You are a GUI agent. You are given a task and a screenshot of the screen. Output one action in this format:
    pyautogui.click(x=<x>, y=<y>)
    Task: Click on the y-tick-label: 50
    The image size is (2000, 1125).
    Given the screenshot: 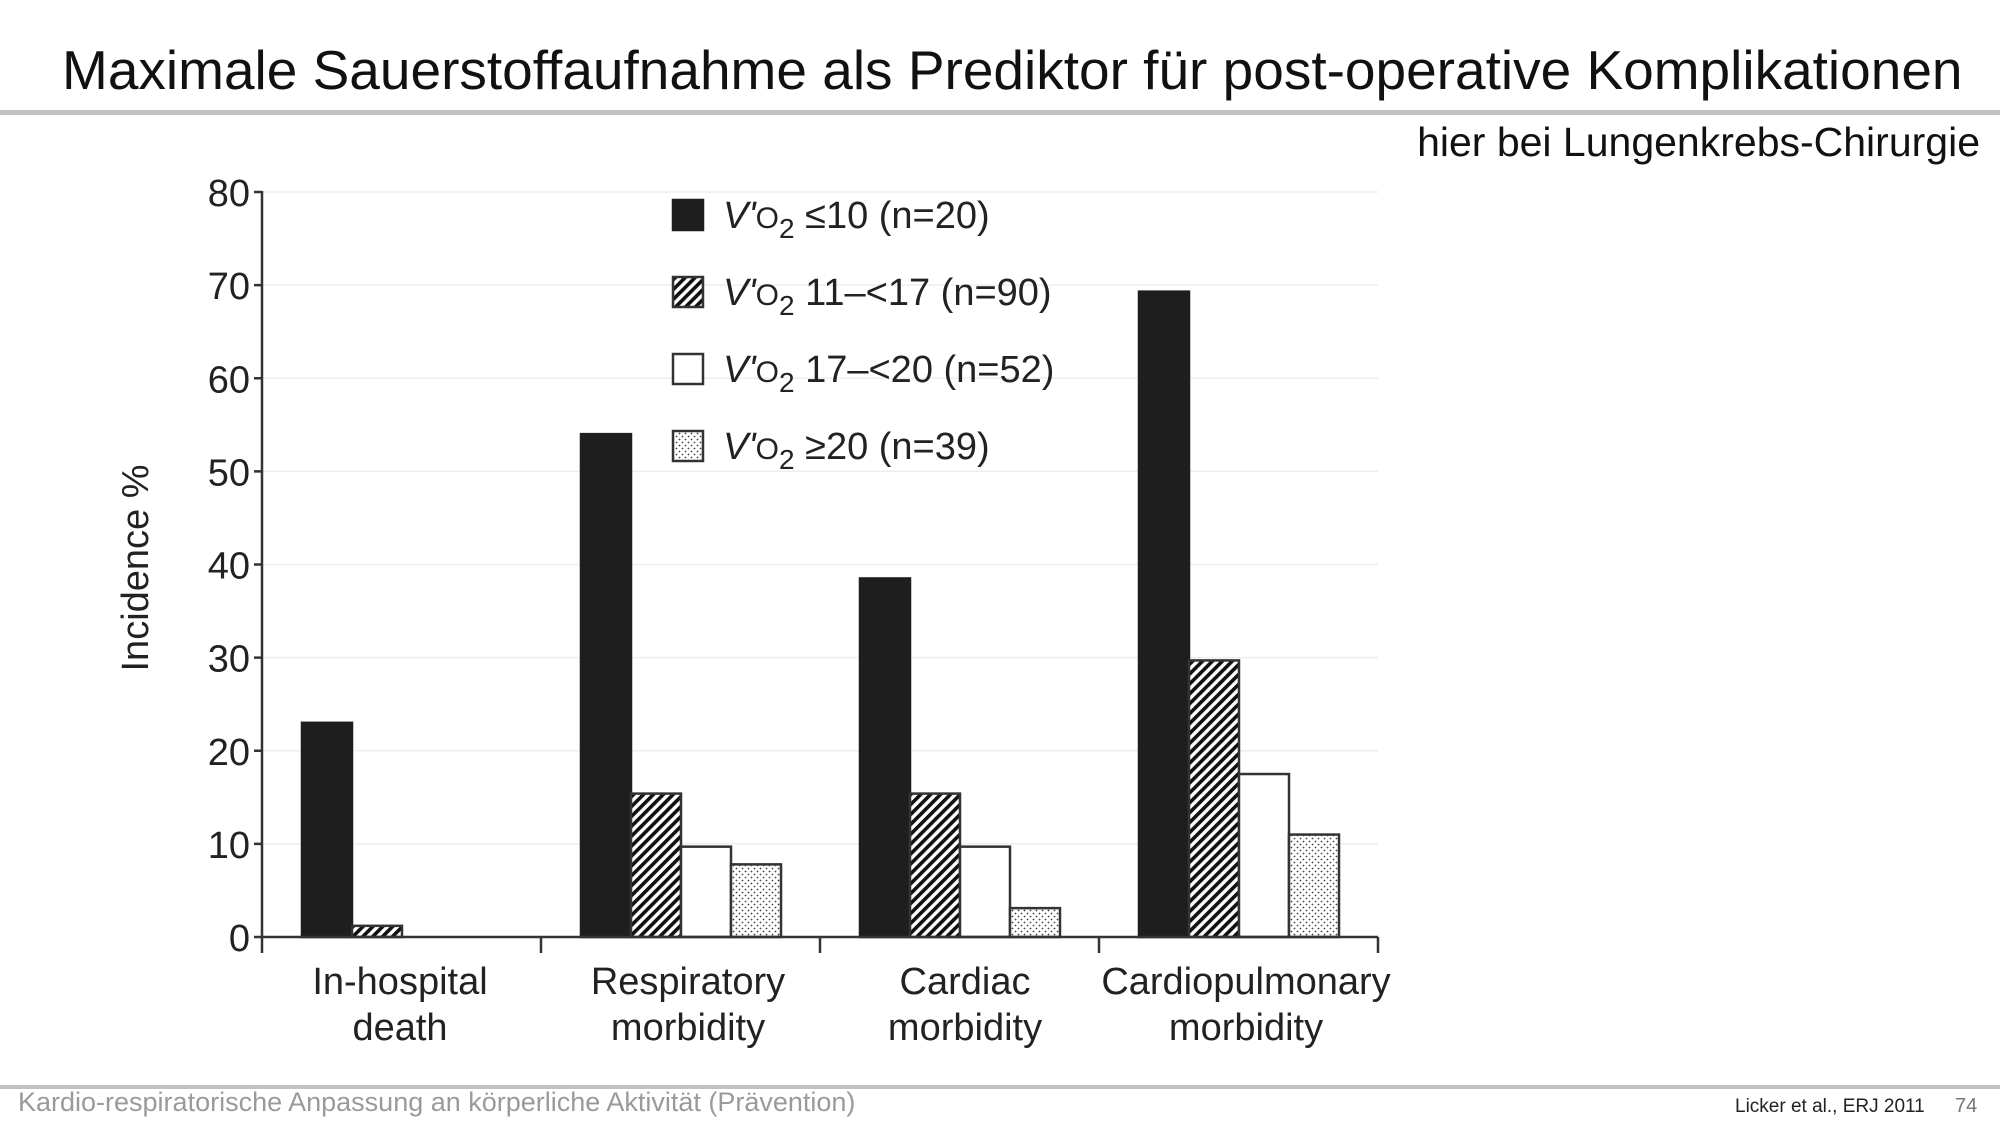 What is the action you would take?
    pyautogui.click(x=229, y=473)
    